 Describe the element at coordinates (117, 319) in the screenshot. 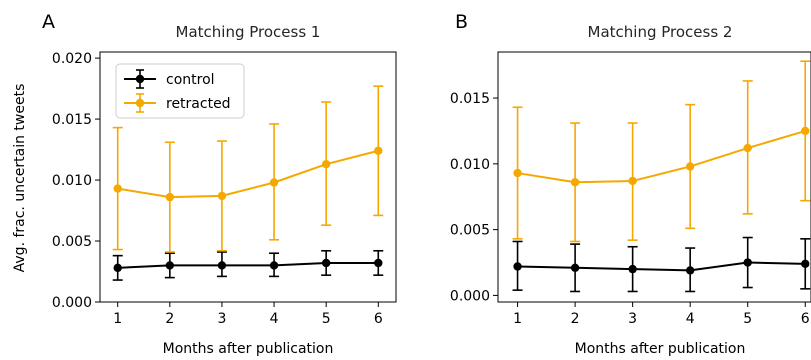

I see `x-tick-label-a: 1` at that location.